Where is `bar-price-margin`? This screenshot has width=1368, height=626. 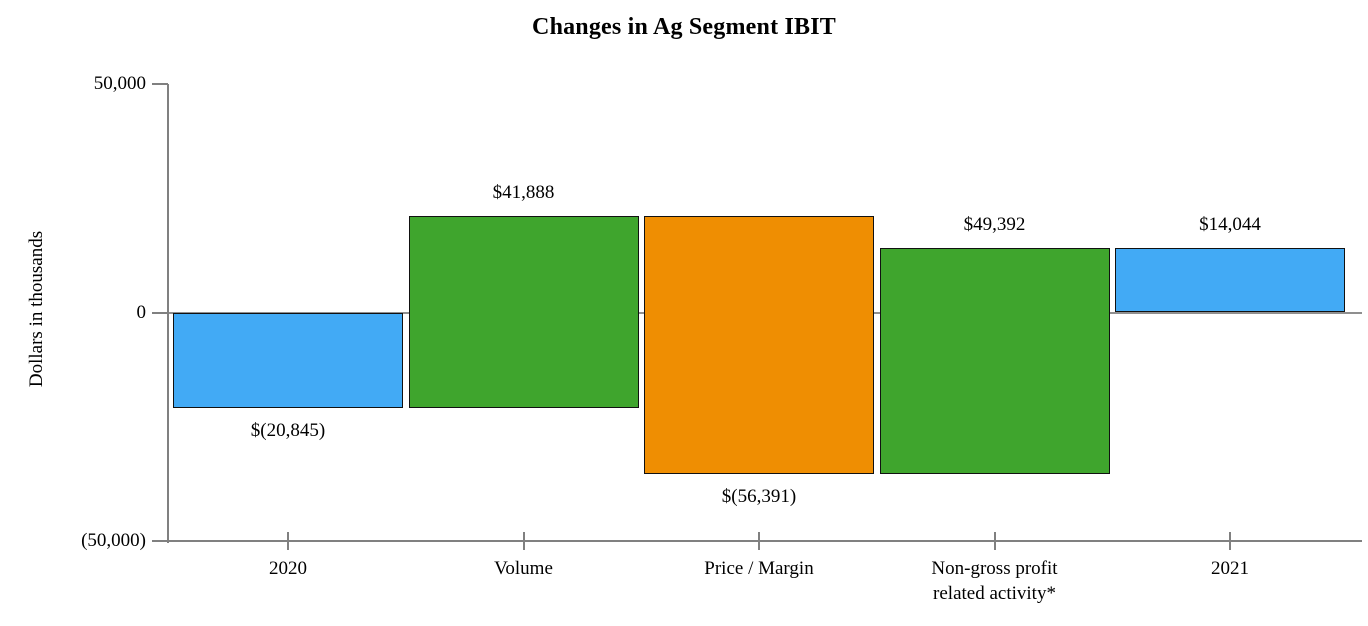 bar-price-margin is located at coordinates (759, 345).